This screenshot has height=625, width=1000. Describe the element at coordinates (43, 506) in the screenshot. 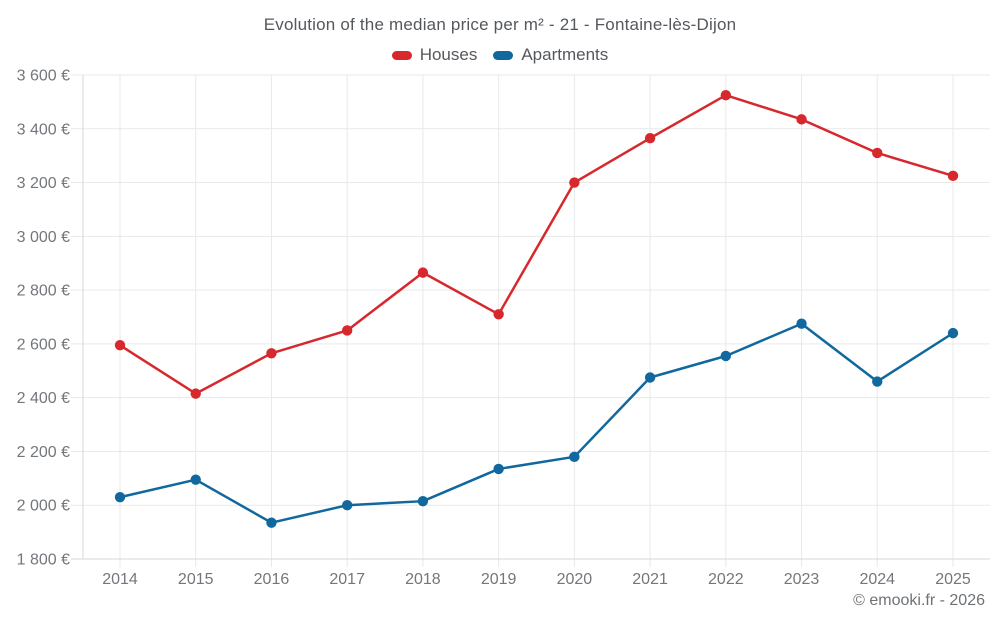

I see `y-tick-label: 2 000 €` at that location.